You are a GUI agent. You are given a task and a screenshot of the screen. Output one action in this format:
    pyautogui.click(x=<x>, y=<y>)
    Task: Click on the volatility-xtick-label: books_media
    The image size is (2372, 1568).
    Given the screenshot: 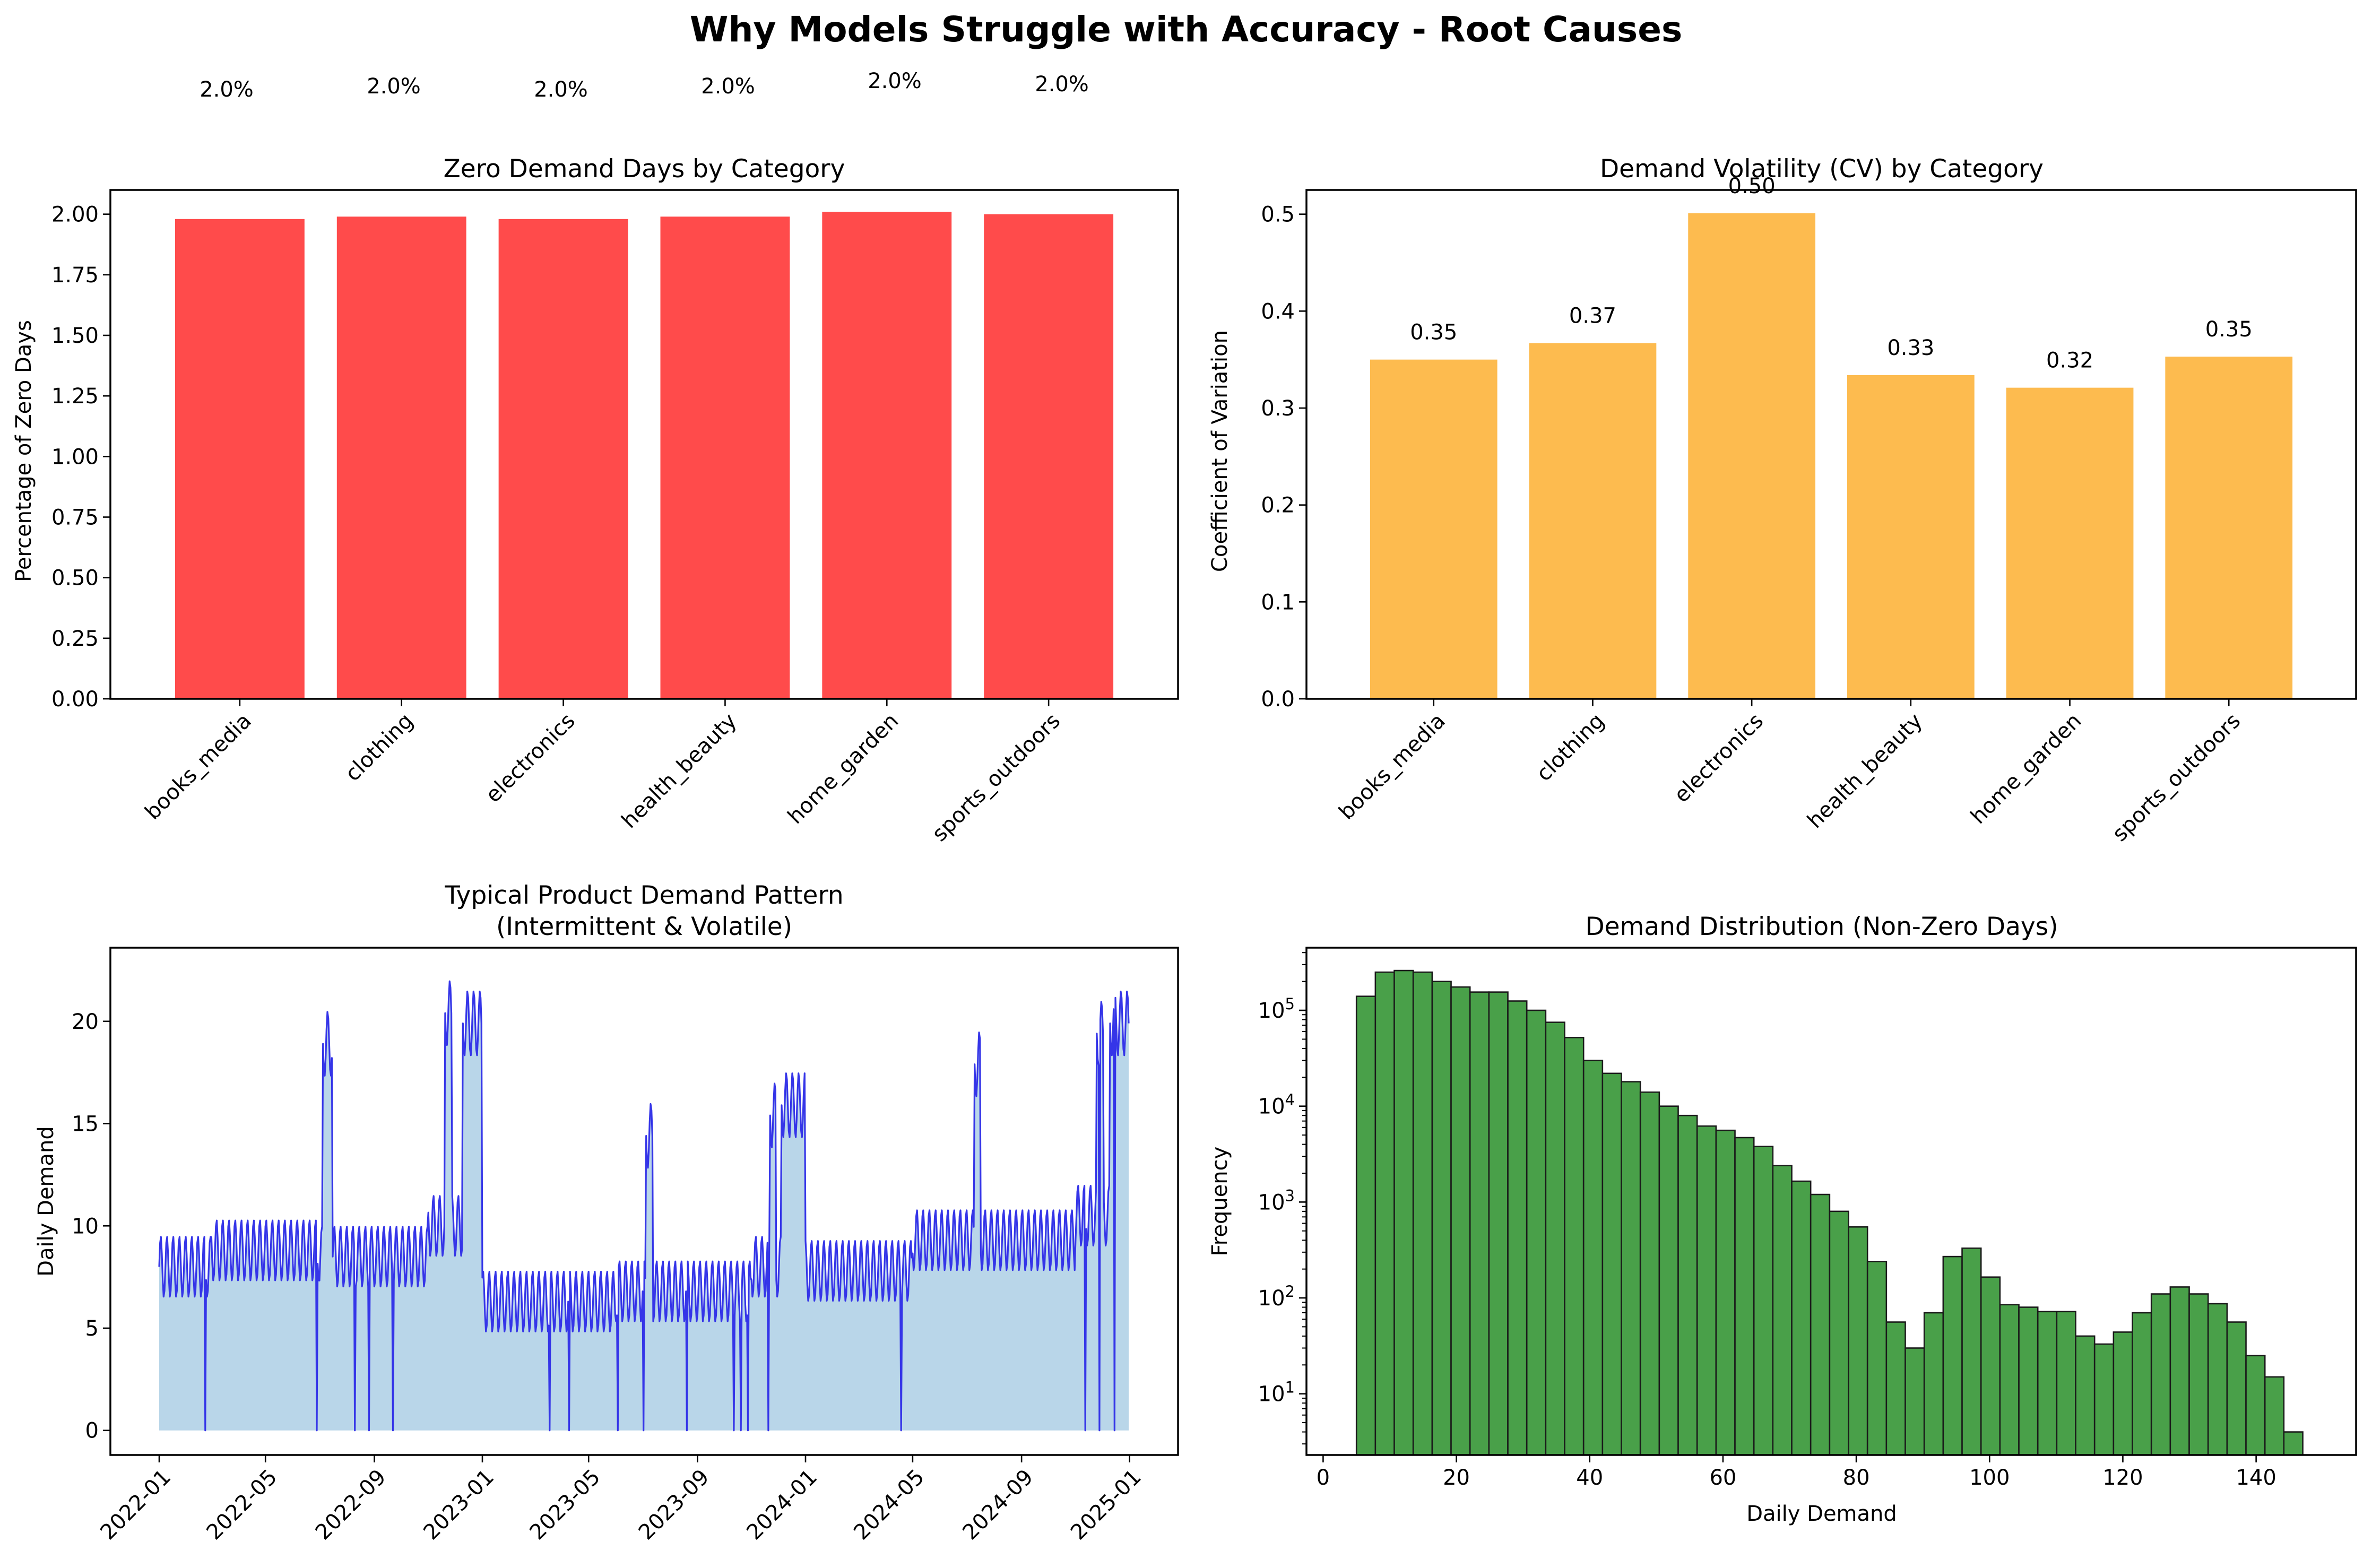 What is the action you would take?
    pyautogui.click(x=1392, y=767)
    